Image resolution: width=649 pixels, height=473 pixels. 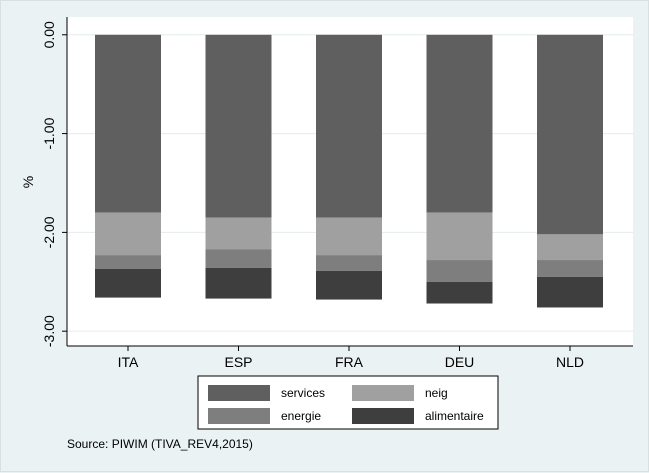 What do you see at coordinates (128, 262) in the screenshot?
I see `bar-segment-energie-ita` at bounding box center [128, 262].